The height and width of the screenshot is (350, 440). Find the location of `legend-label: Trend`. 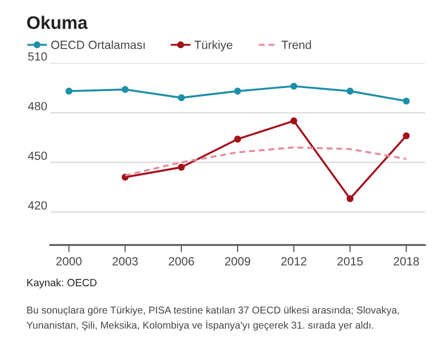

legend-label: Trend is located at coordinates (296, 45).